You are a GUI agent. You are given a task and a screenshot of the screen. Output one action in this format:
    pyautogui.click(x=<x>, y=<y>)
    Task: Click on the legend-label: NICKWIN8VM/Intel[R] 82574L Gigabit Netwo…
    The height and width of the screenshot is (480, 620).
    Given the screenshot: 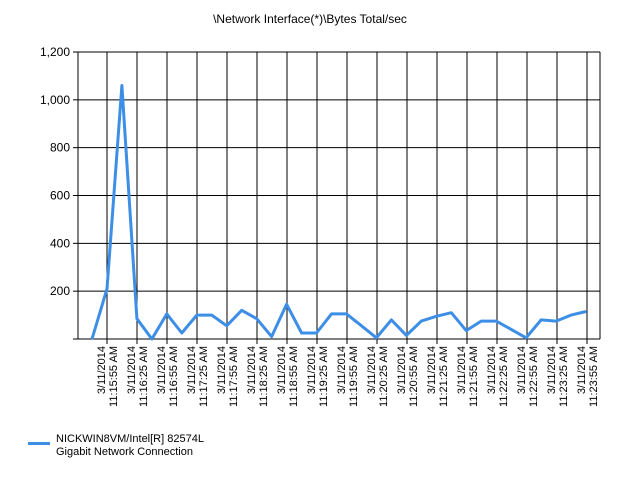 What is the action you would take?
    pyautogui.click(x=130, y=445)
    